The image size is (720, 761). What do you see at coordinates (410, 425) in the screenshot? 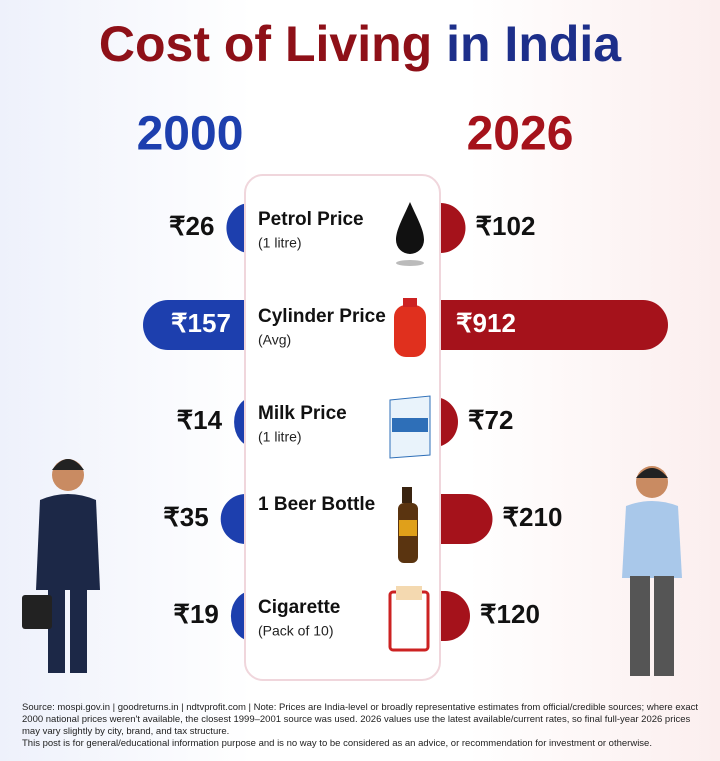
I see `milk-band` at bounding box center [410, 425].